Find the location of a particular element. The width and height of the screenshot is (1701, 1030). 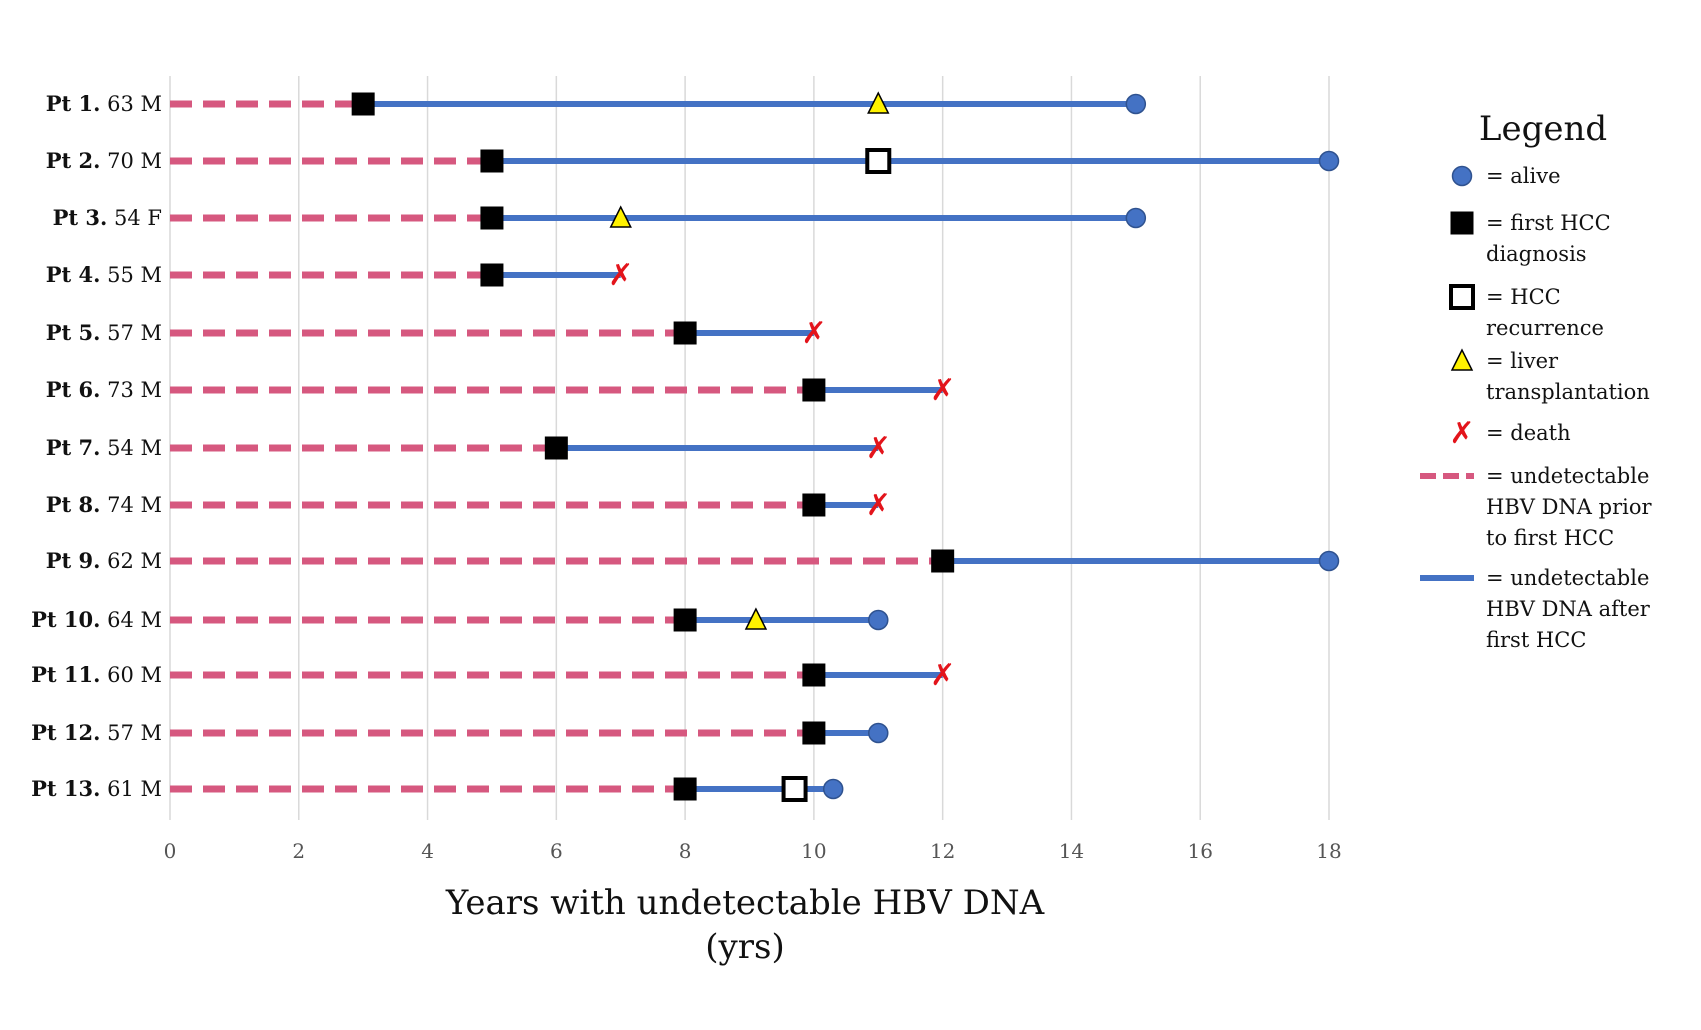

x-tick-label: 10 is located at coordinates (813, 851).